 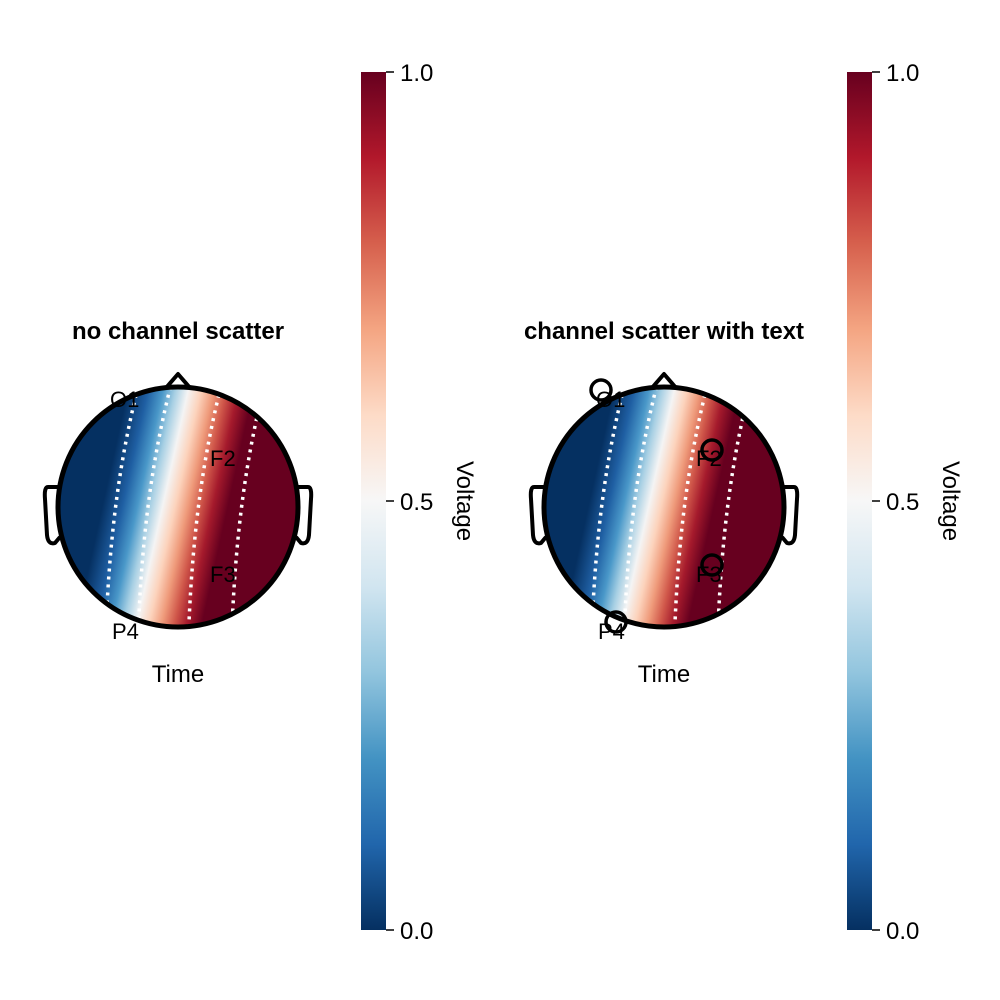 What do you see at coordinates (712, 450) in the screenshot?
I see `channel-marker-f2` at bounding box center [712, 450].